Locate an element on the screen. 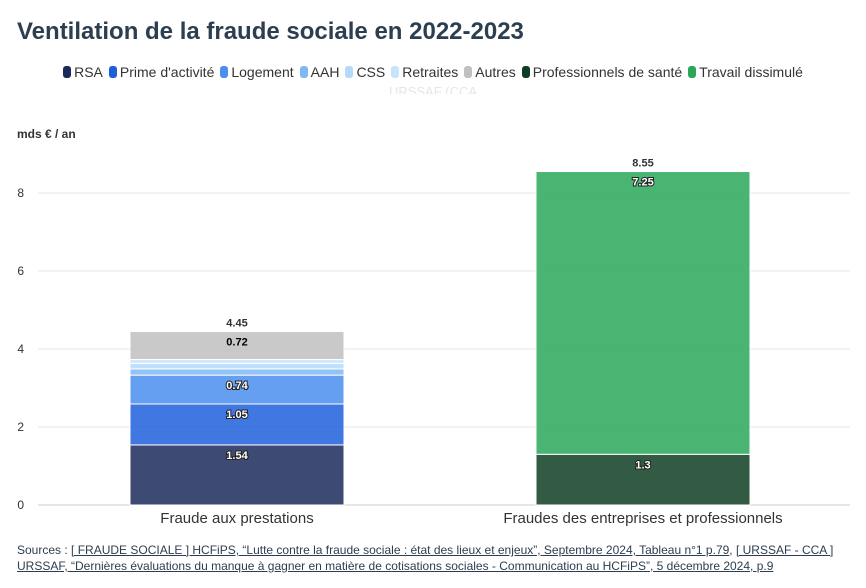 This screenshot has height=588, width=866. y-tick-label: 6 is located at coordinates (20, 271).